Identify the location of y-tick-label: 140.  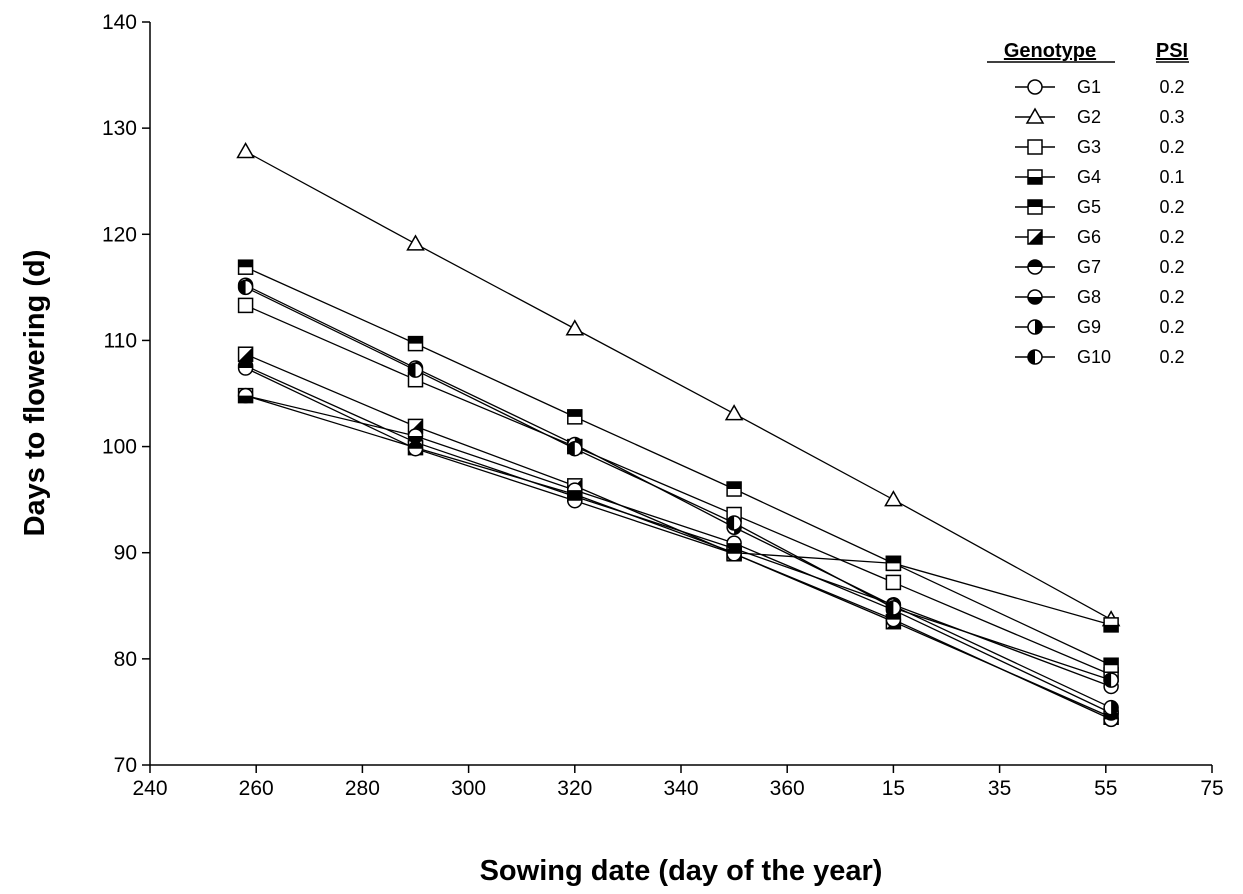
(119, 22).